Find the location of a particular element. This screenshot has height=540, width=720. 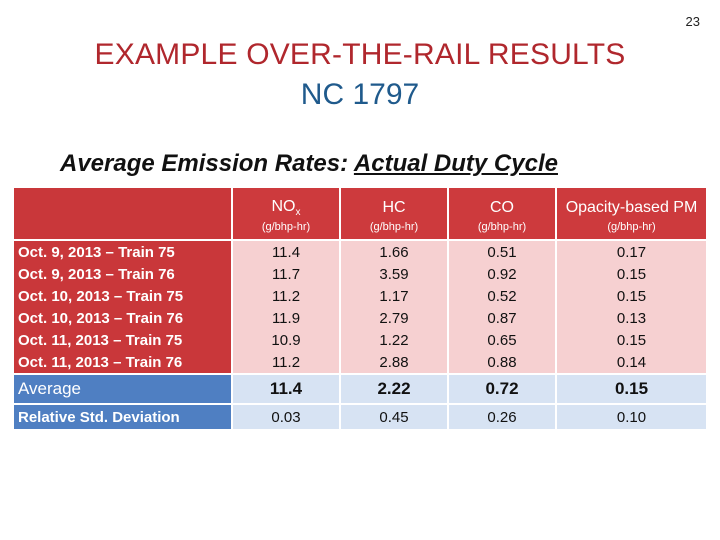

rsd-hc: 0.45 is located at coordinates (394, 417).